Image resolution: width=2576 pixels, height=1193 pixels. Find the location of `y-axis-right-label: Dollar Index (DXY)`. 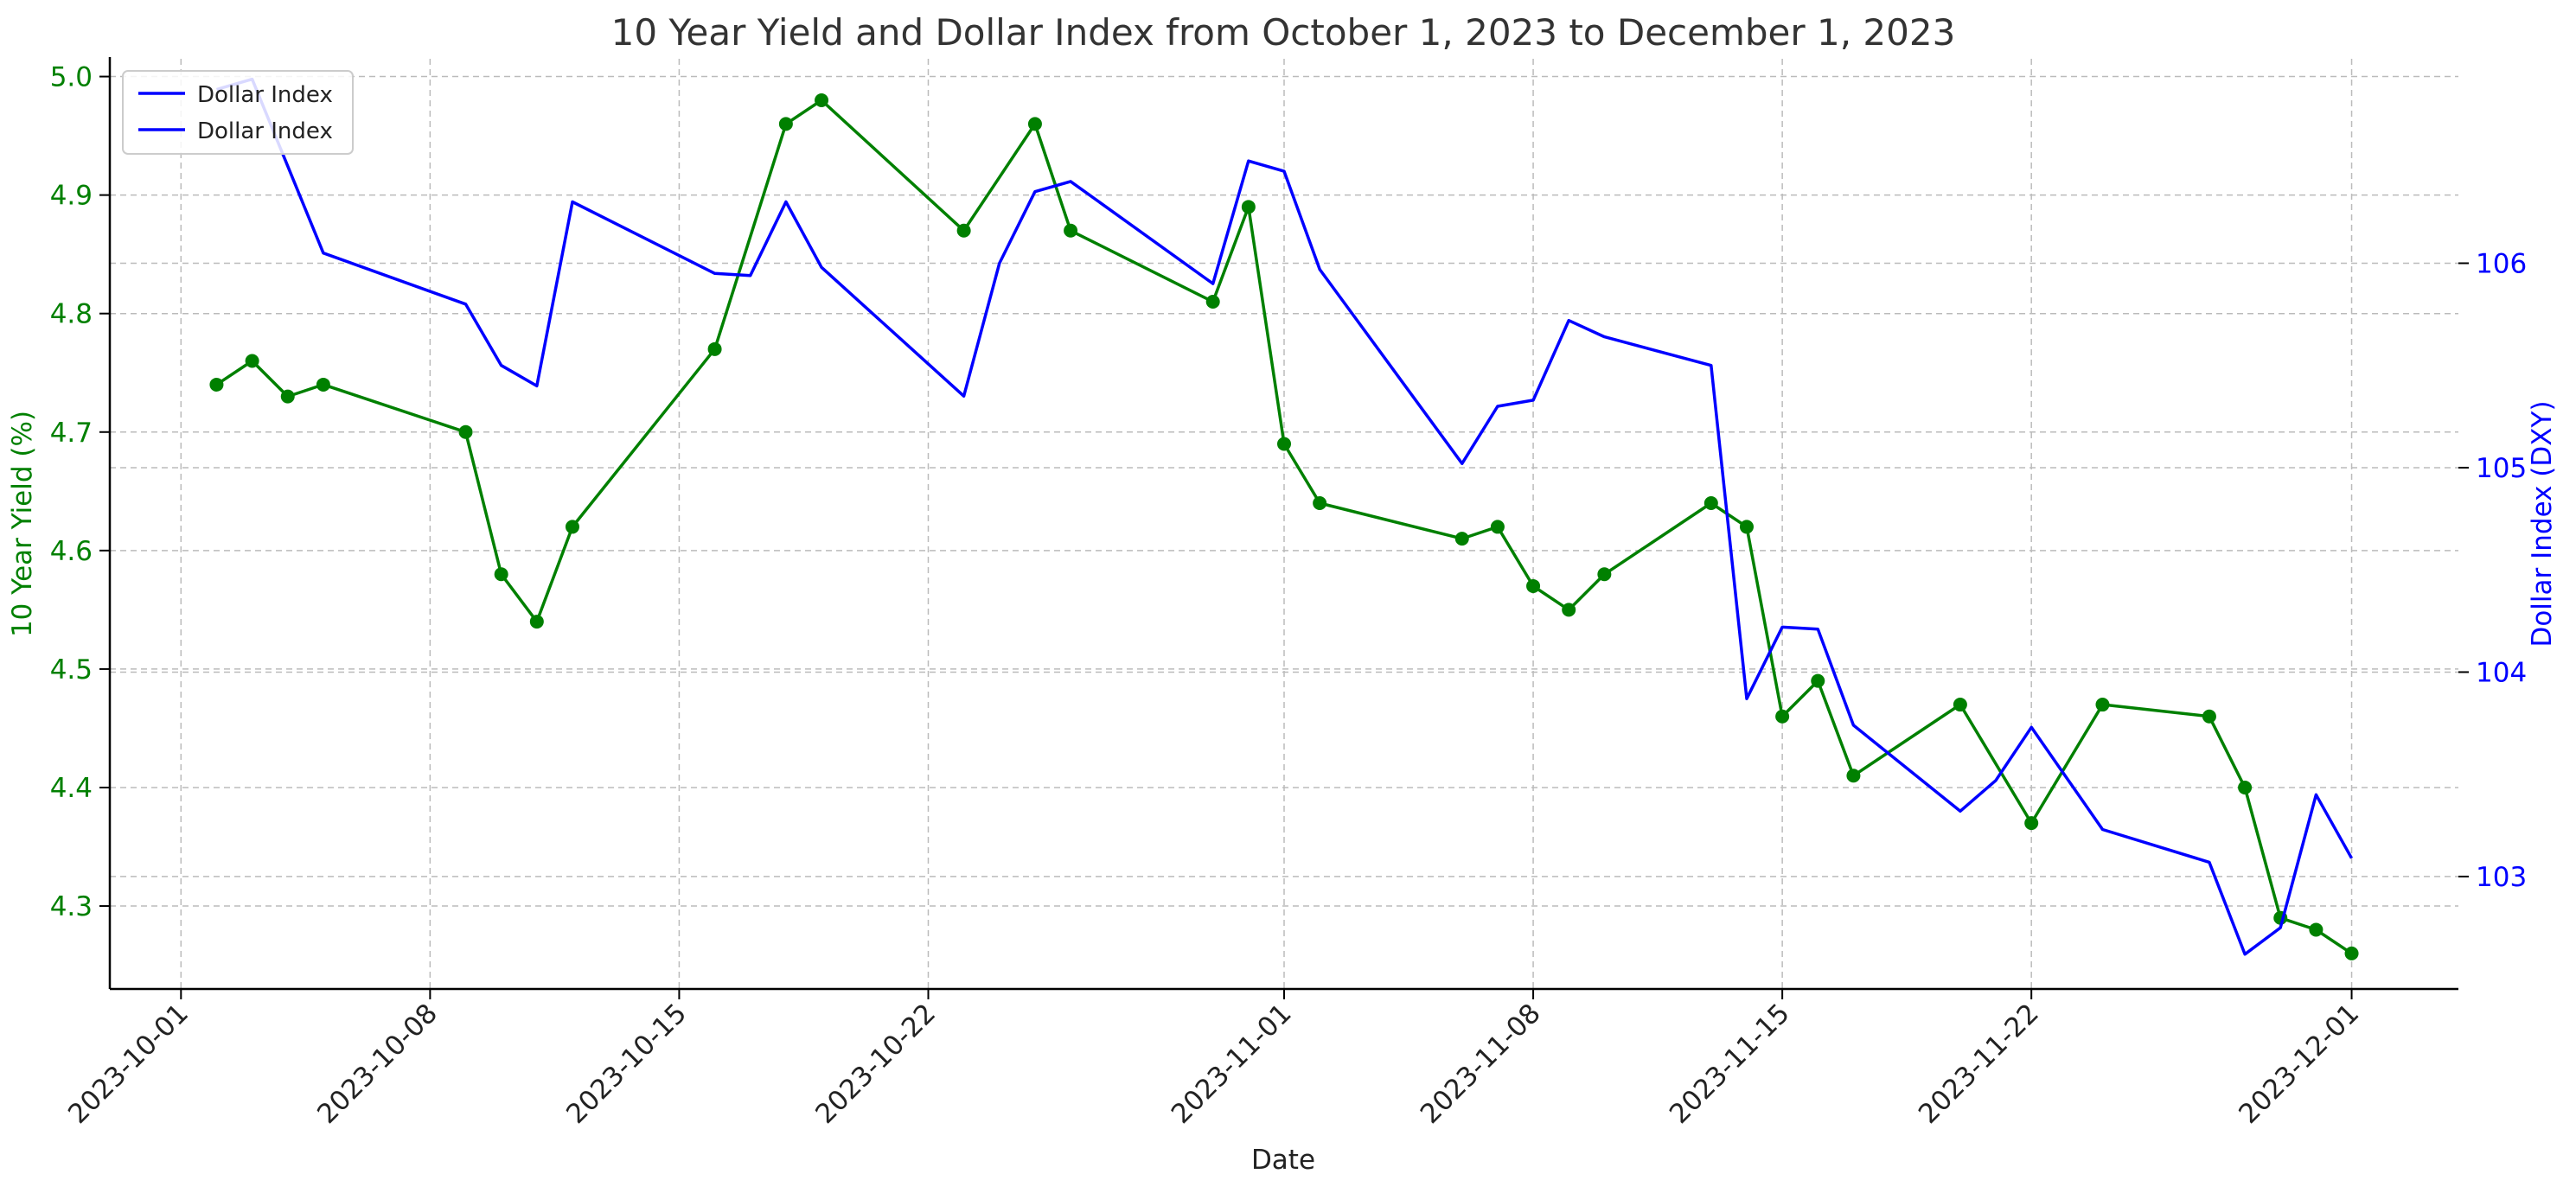

y-axis-right-label: Dollar Index (DXY) is located at coordinates (2543, 523).